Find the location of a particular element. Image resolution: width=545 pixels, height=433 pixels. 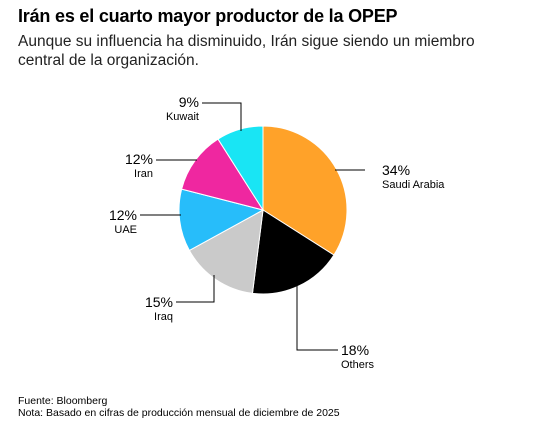

value-label-others: 18% is located at coordinates (355, 350).